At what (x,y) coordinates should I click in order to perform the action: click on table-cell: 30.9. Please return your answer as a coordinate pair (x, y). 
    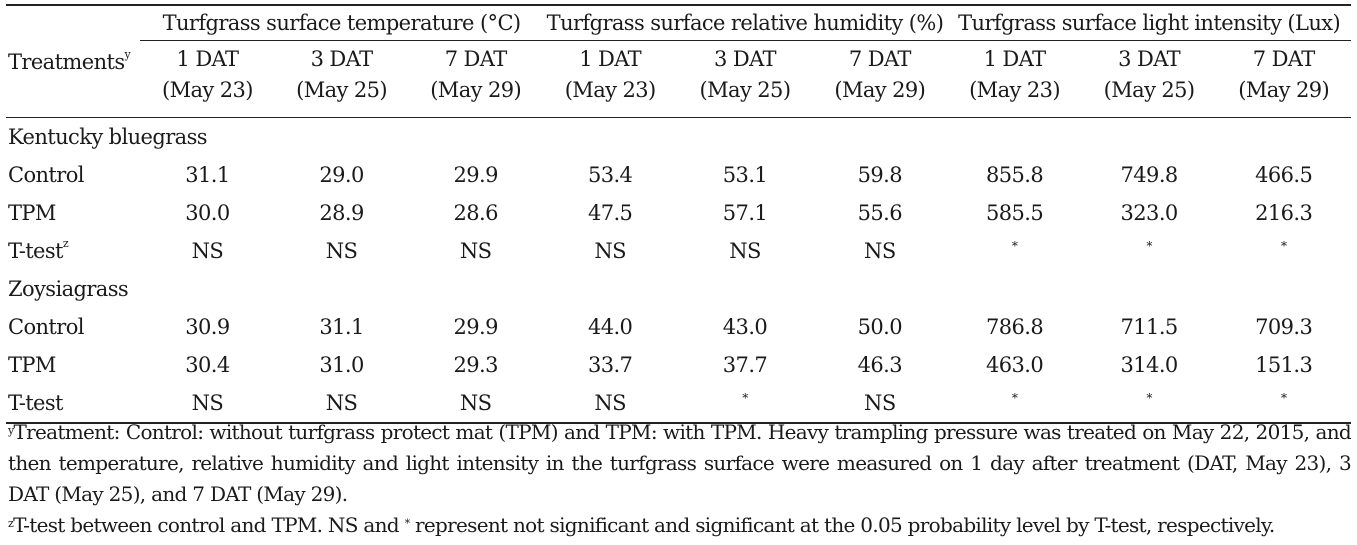
    Looking at the image, I should click on (207, 327).